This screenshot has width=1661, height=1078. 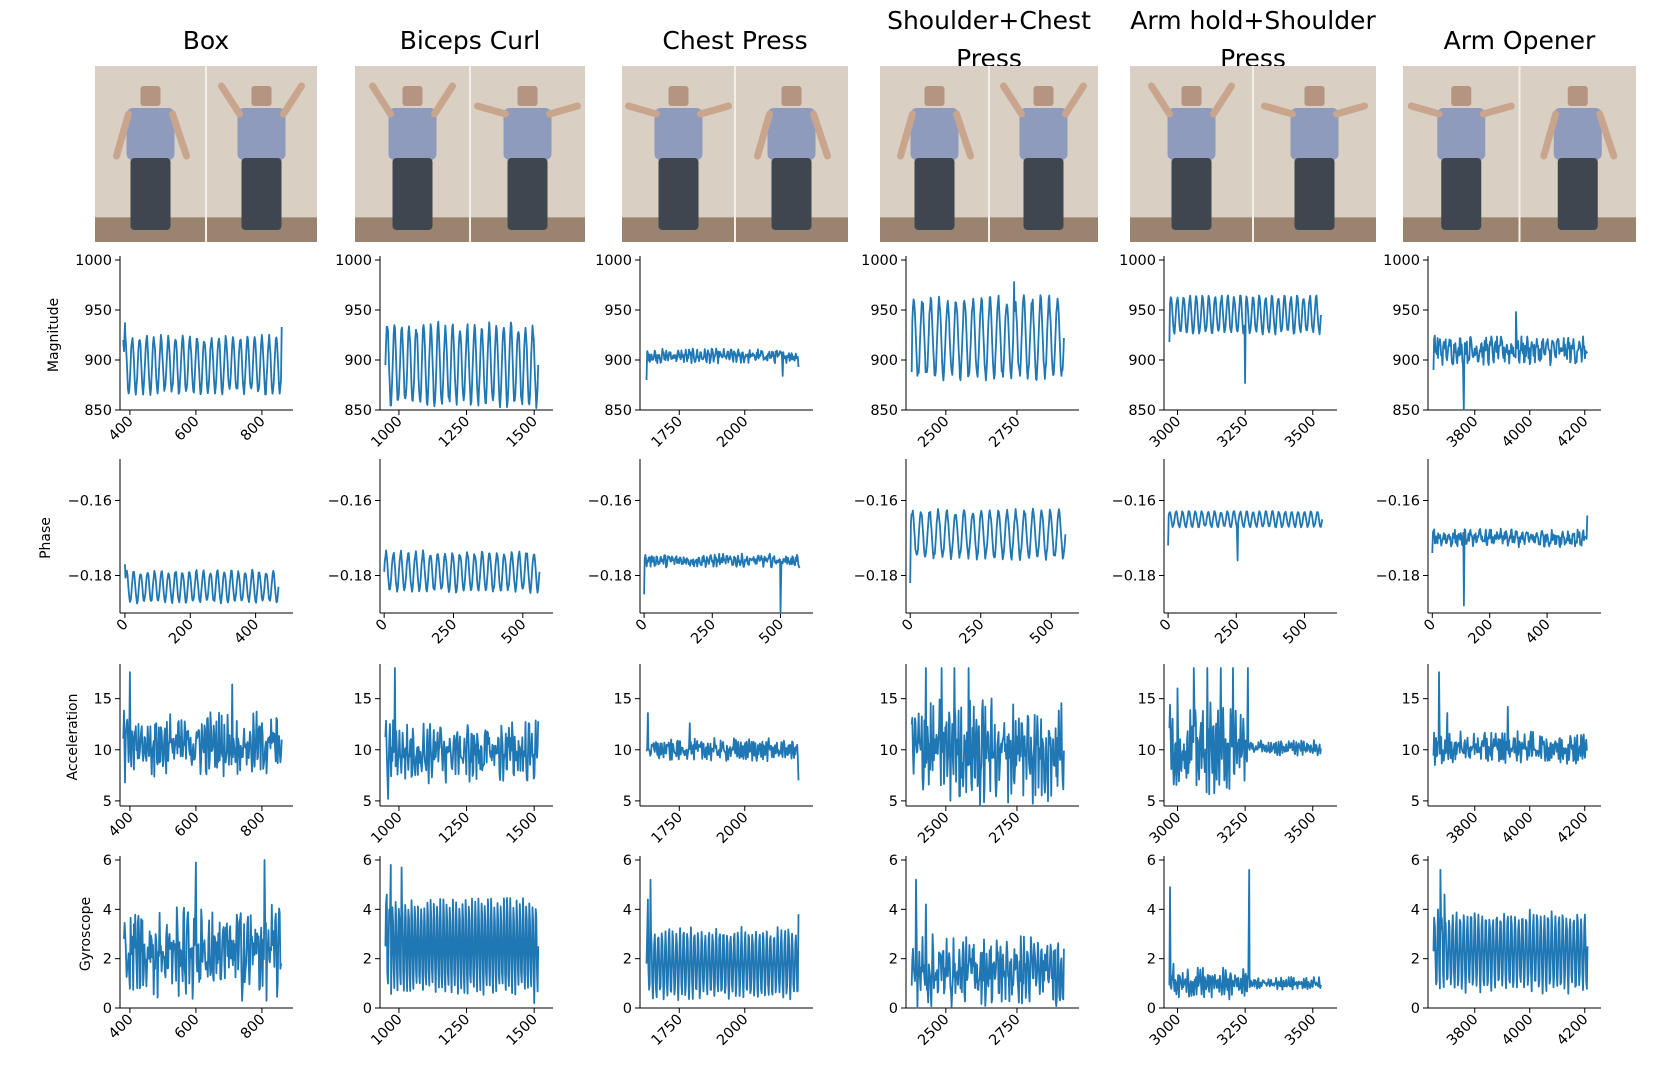 I want to click on chest-press-photo, so click(x=735, y=154).